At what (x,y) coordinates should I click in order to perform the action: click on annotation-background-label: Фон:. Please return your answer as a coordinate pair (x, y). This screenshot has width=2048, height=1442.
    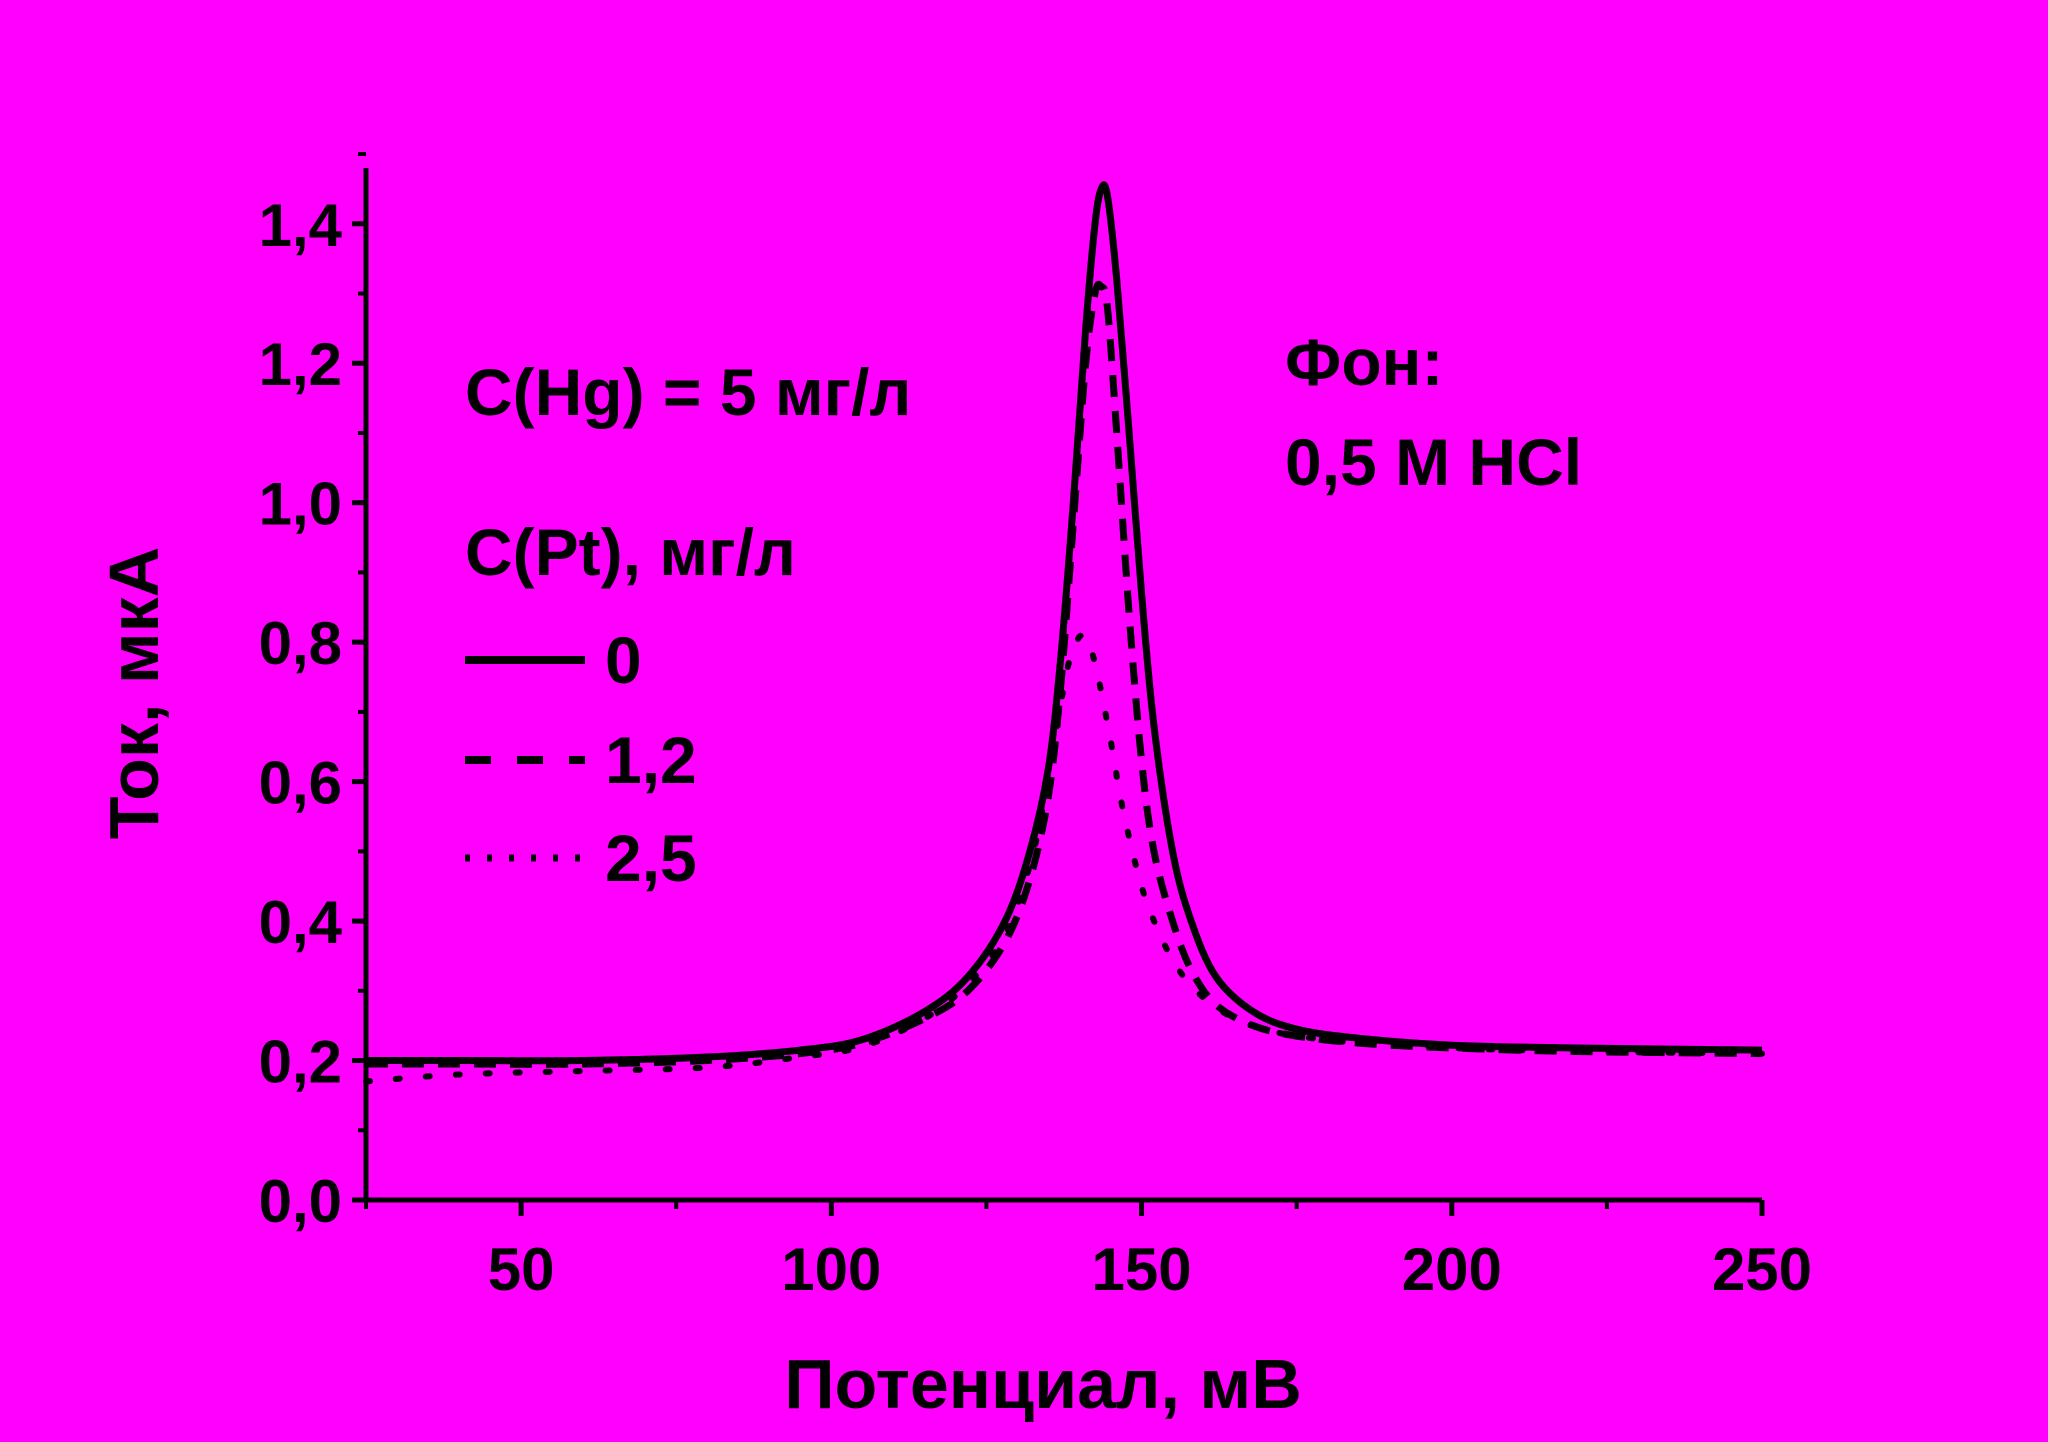
    Looking at the image, I should click on (1364, 362).